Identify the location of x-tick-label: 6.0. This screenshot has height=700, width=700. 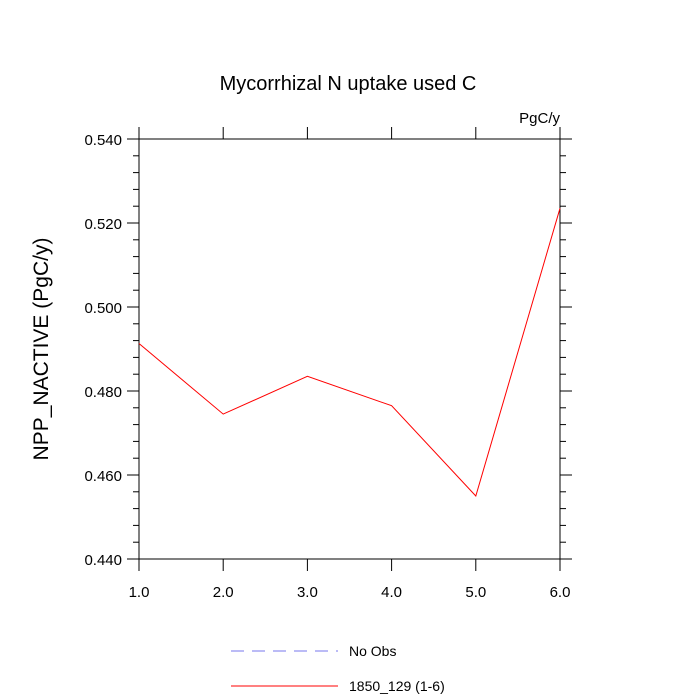
(560, 592).